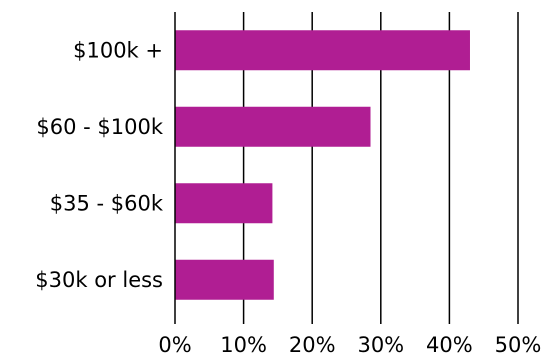  I want to click on x-tick-label: 50%, so click(518, 345).